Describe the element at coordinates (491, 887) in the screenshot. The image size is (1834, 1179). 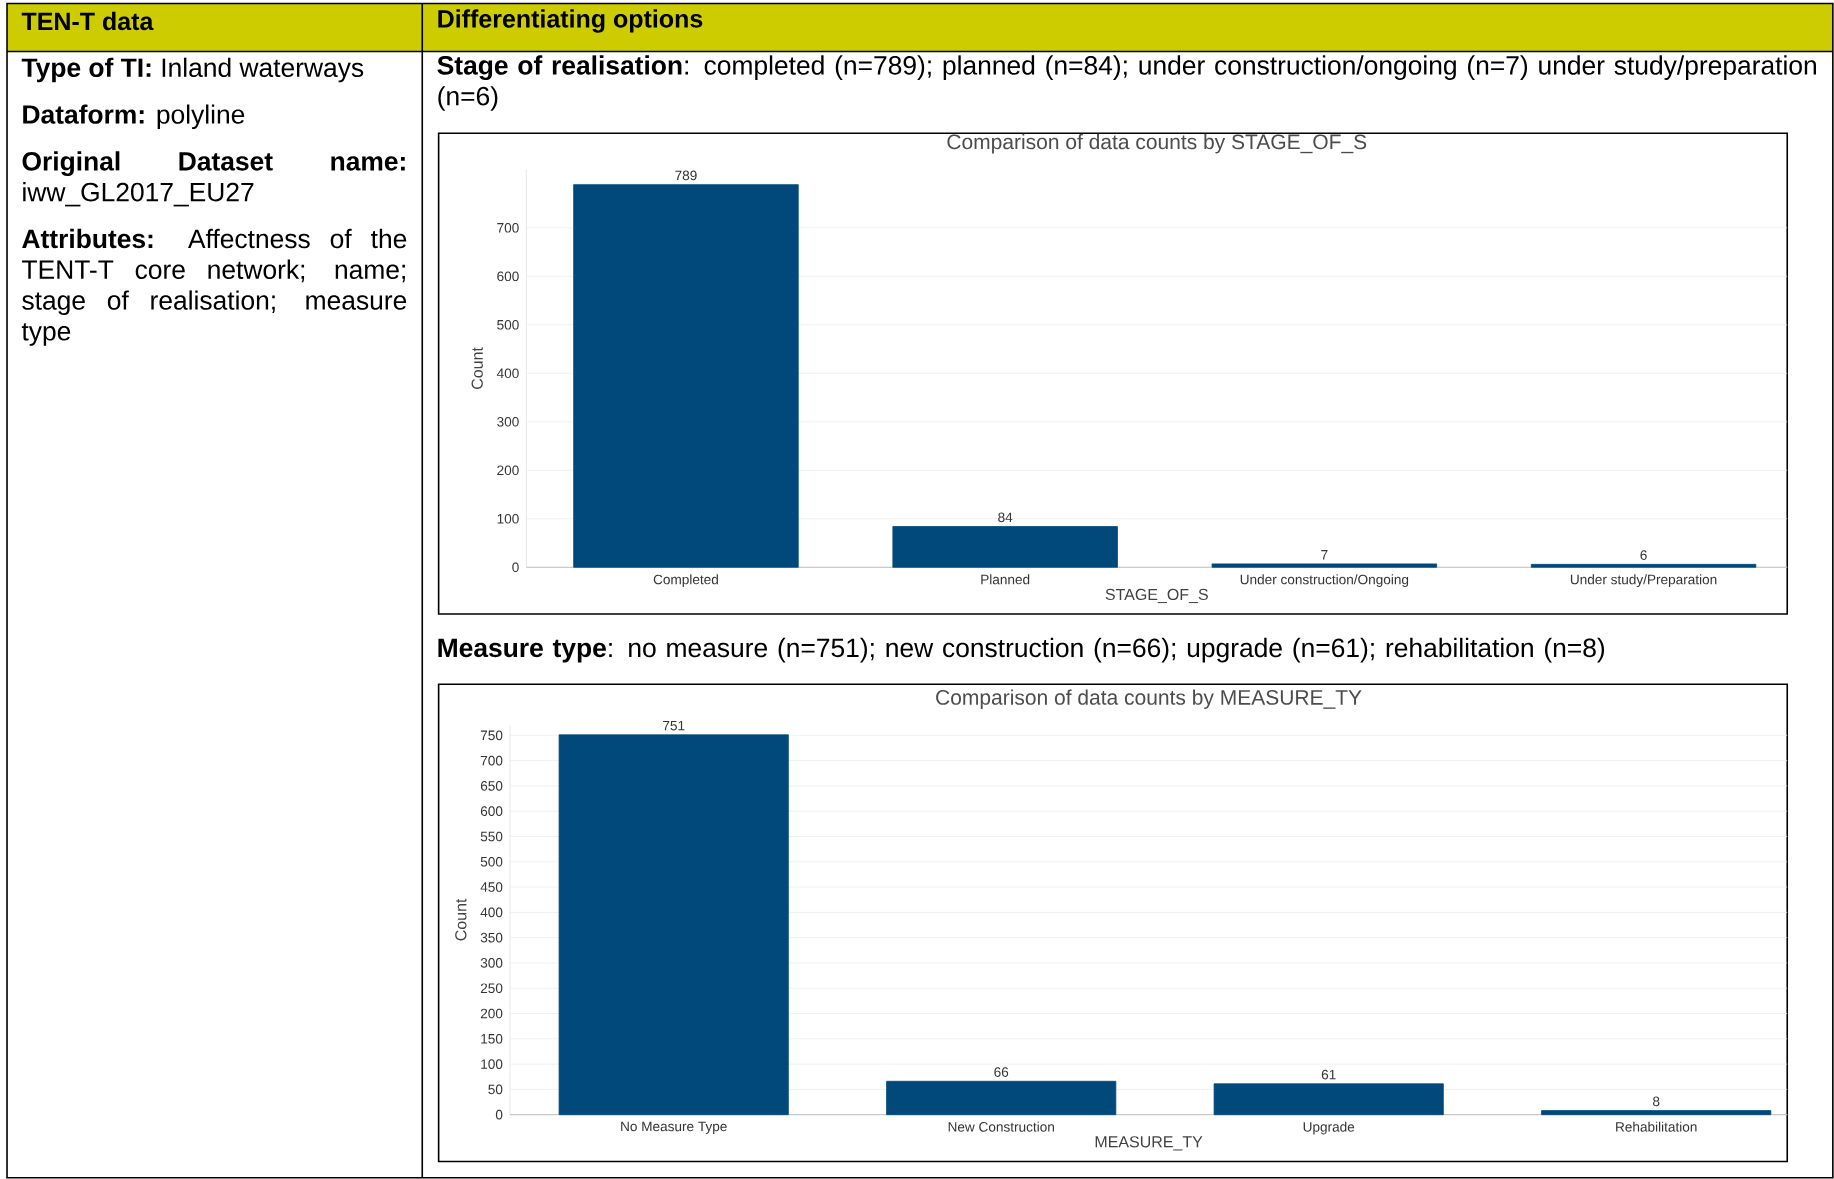
I see `y-tick-label: 450` at that location.